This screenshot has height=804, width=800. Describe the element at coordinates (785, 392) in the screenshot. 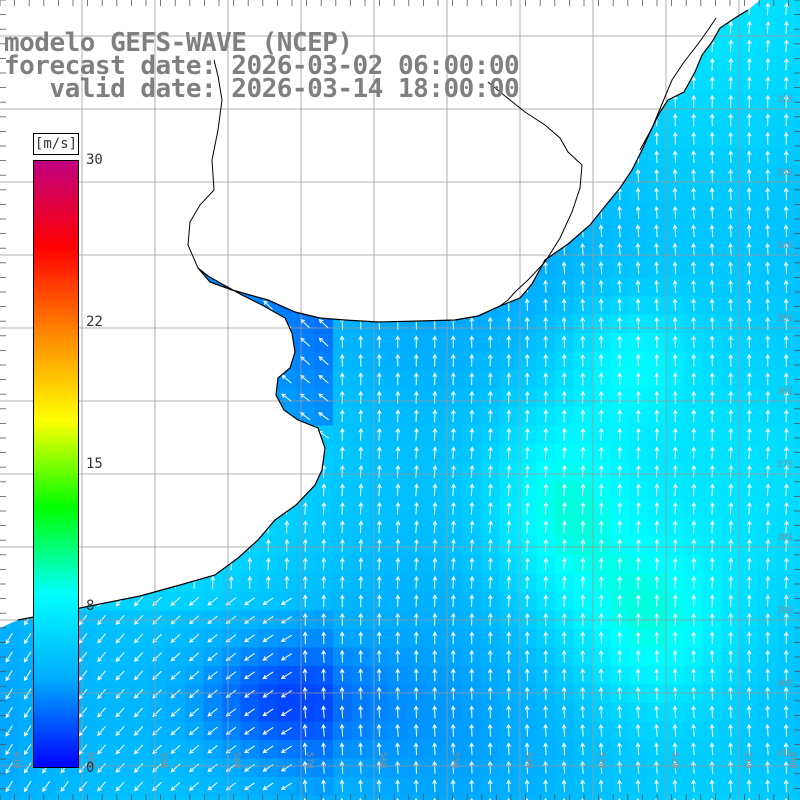

I see `latitude-label: 36S` at that location.